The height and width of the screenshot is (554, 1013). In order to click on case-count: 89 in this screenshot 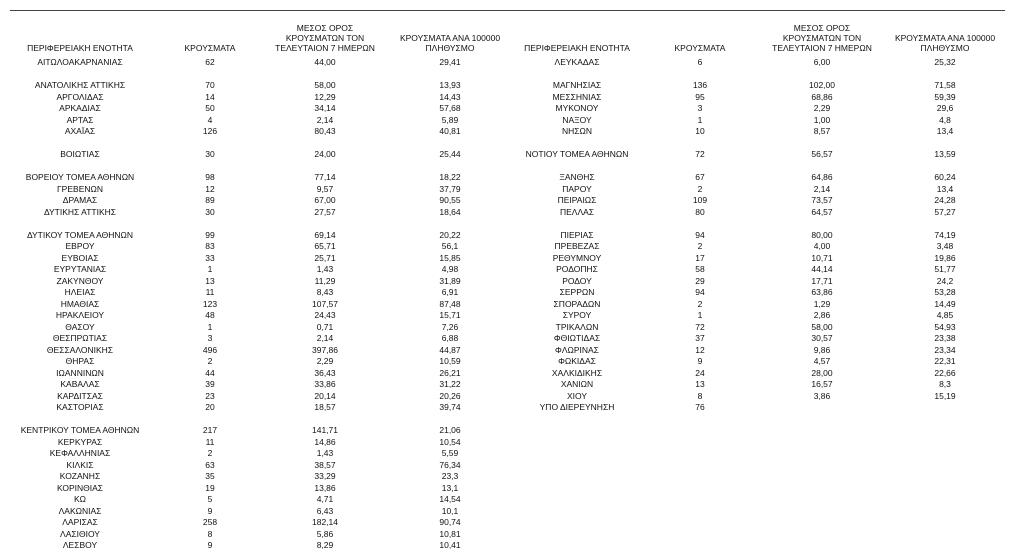, I will do `click(210, 200)`.